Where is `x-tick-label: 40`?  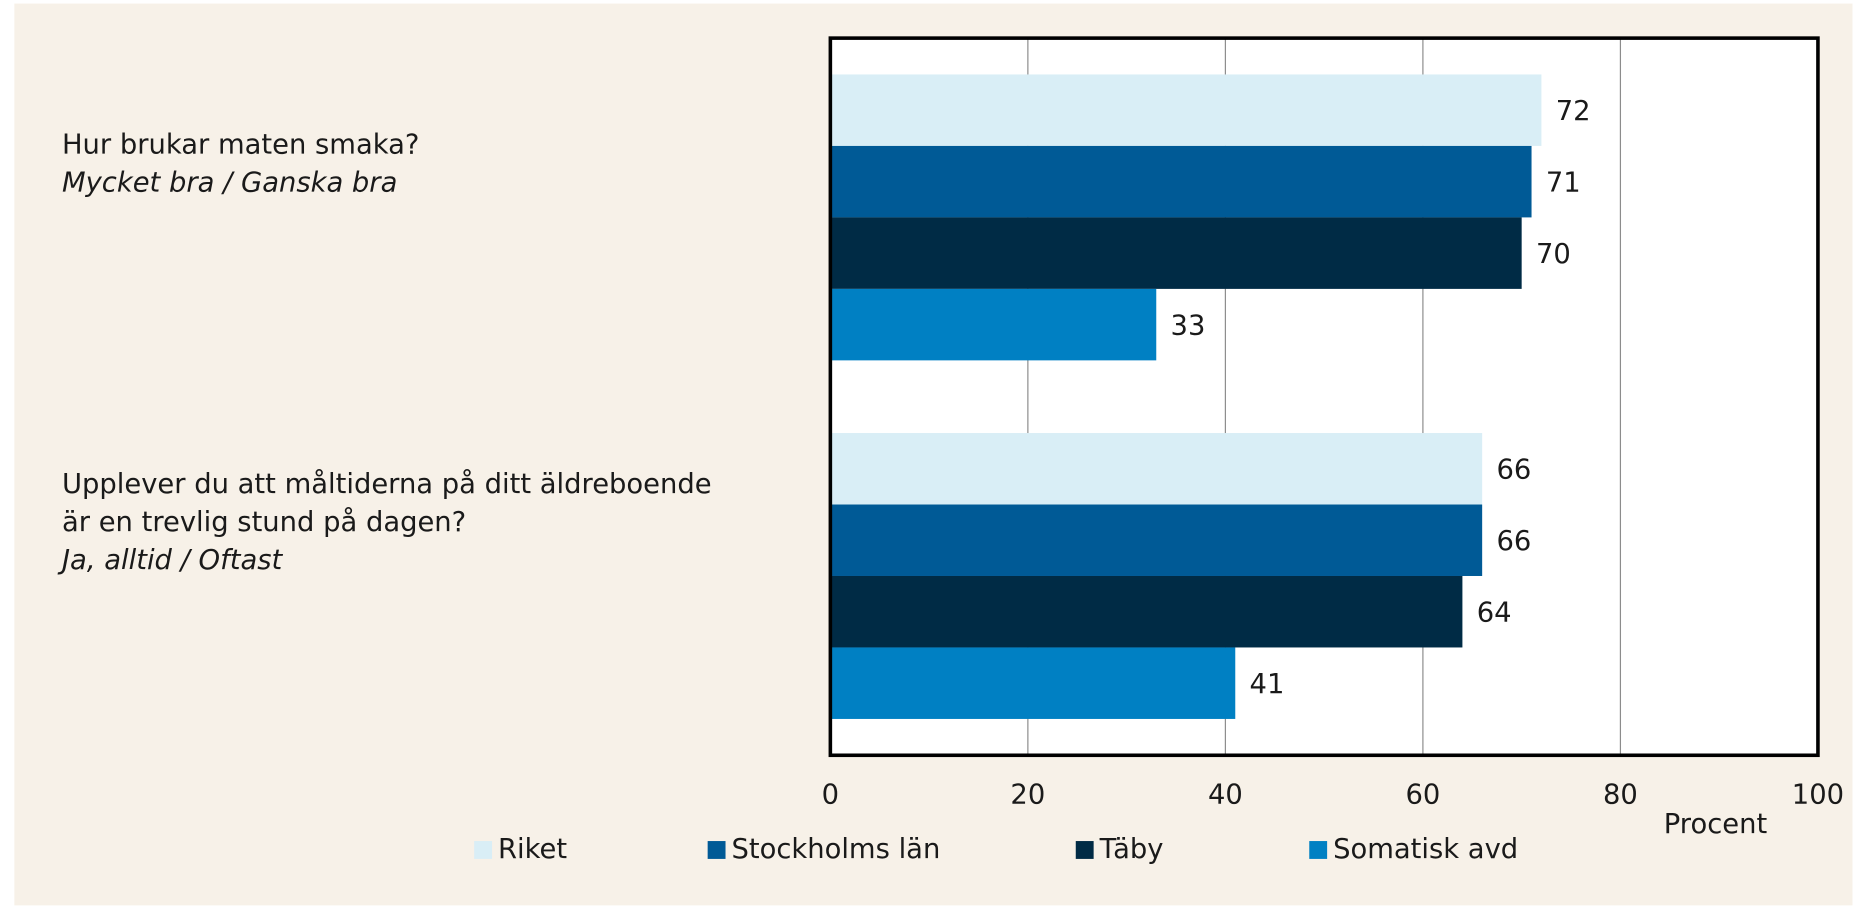 x-tick-label: 40 is located at coordinates (1225, 794).